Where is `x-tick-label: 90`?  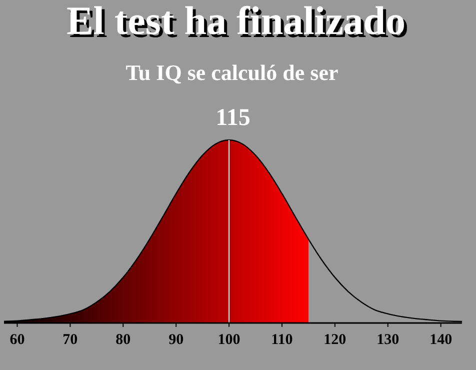
x-tick-label: 90 is located at coordinates (176, 340).